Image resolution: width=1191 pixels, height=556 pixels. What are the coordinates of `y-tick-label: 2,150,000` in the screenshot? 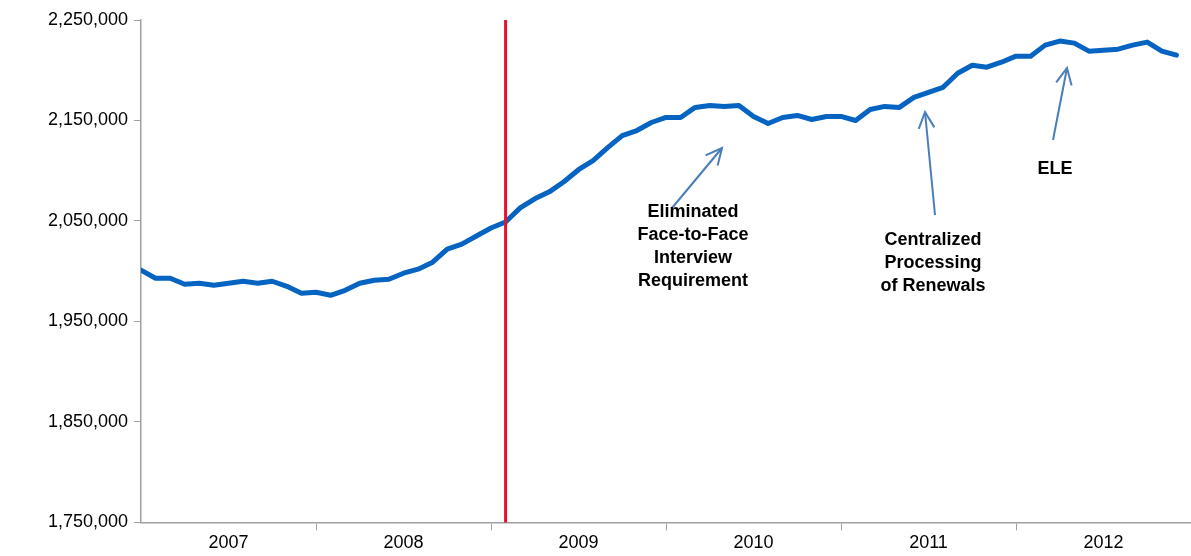 It's located at (87, 119).